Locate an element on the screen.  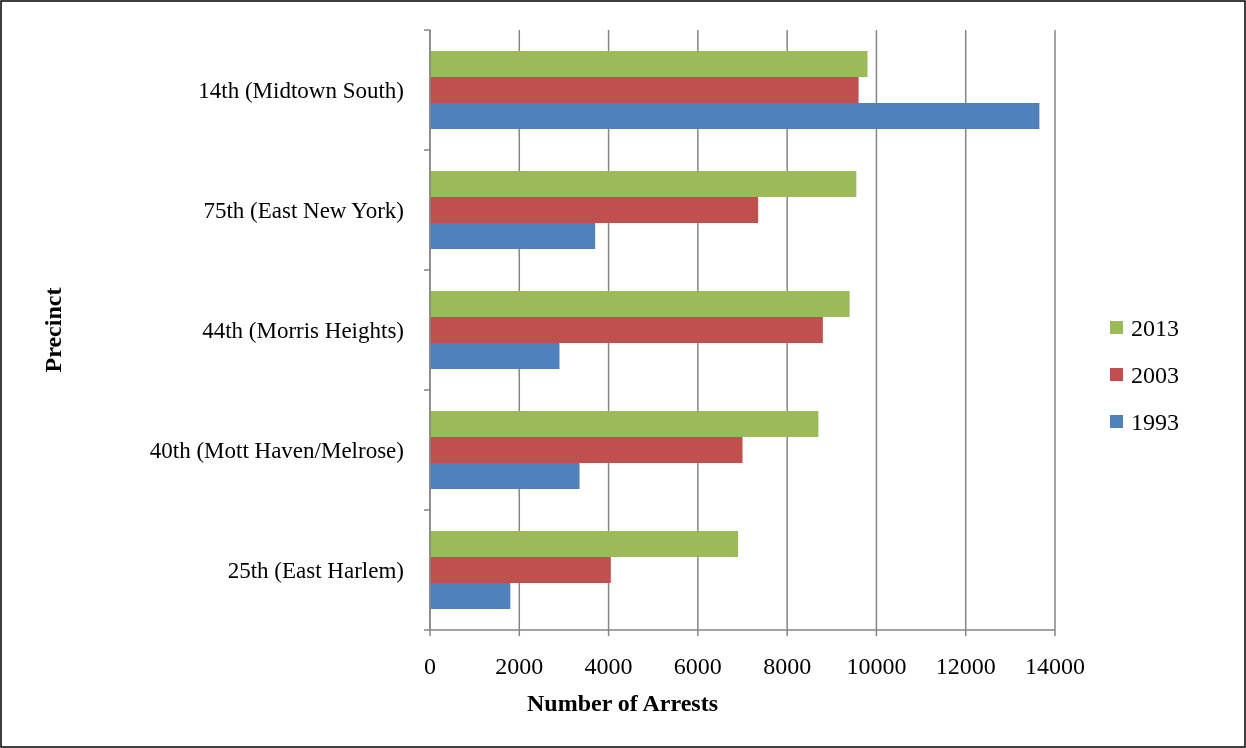
y-axis-title: Precinct is located at coordinates (53, 330).